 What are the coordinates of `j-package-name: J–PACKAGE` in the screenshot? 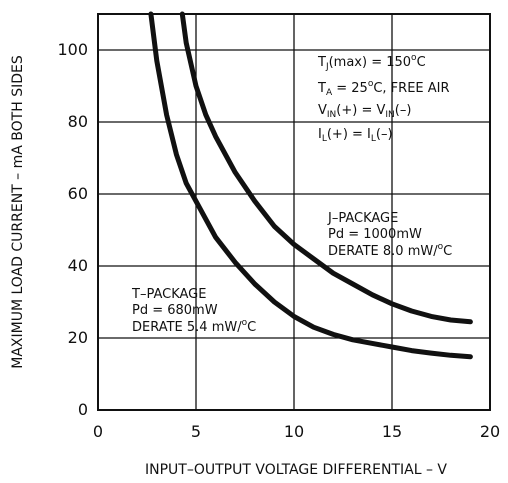 It's located at (362, 218).